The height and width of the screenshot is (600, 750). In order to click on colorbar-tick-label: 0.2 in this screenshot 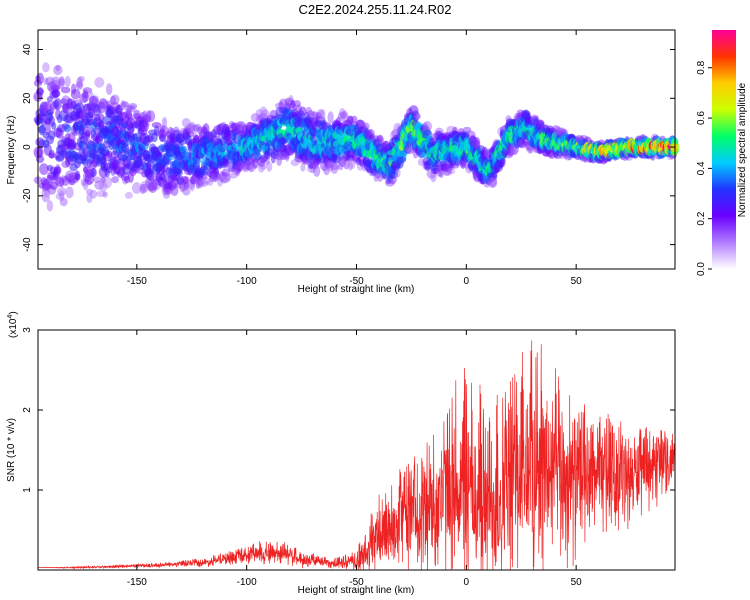, I will do `click(701, 218)`.